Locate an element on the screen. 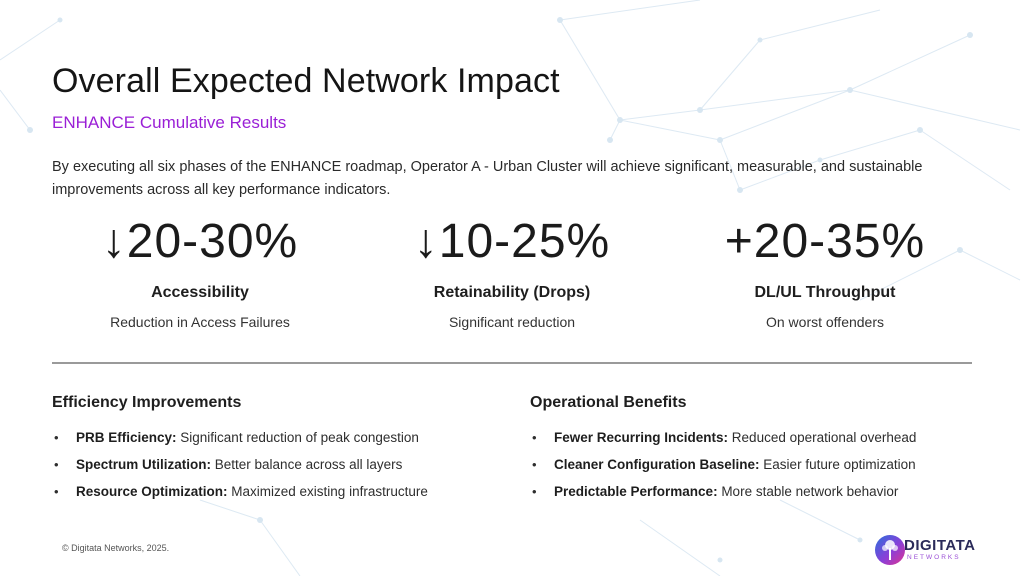  efficiency-heading: Efficiency Improvements is located at coordinates (147, 402).